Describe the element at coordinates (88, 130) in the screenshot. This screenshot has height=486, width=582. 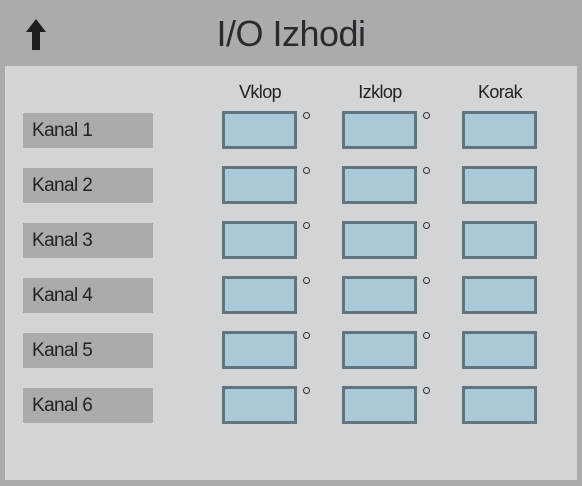
I see `channel-label-1: Kanal 1` at that location.